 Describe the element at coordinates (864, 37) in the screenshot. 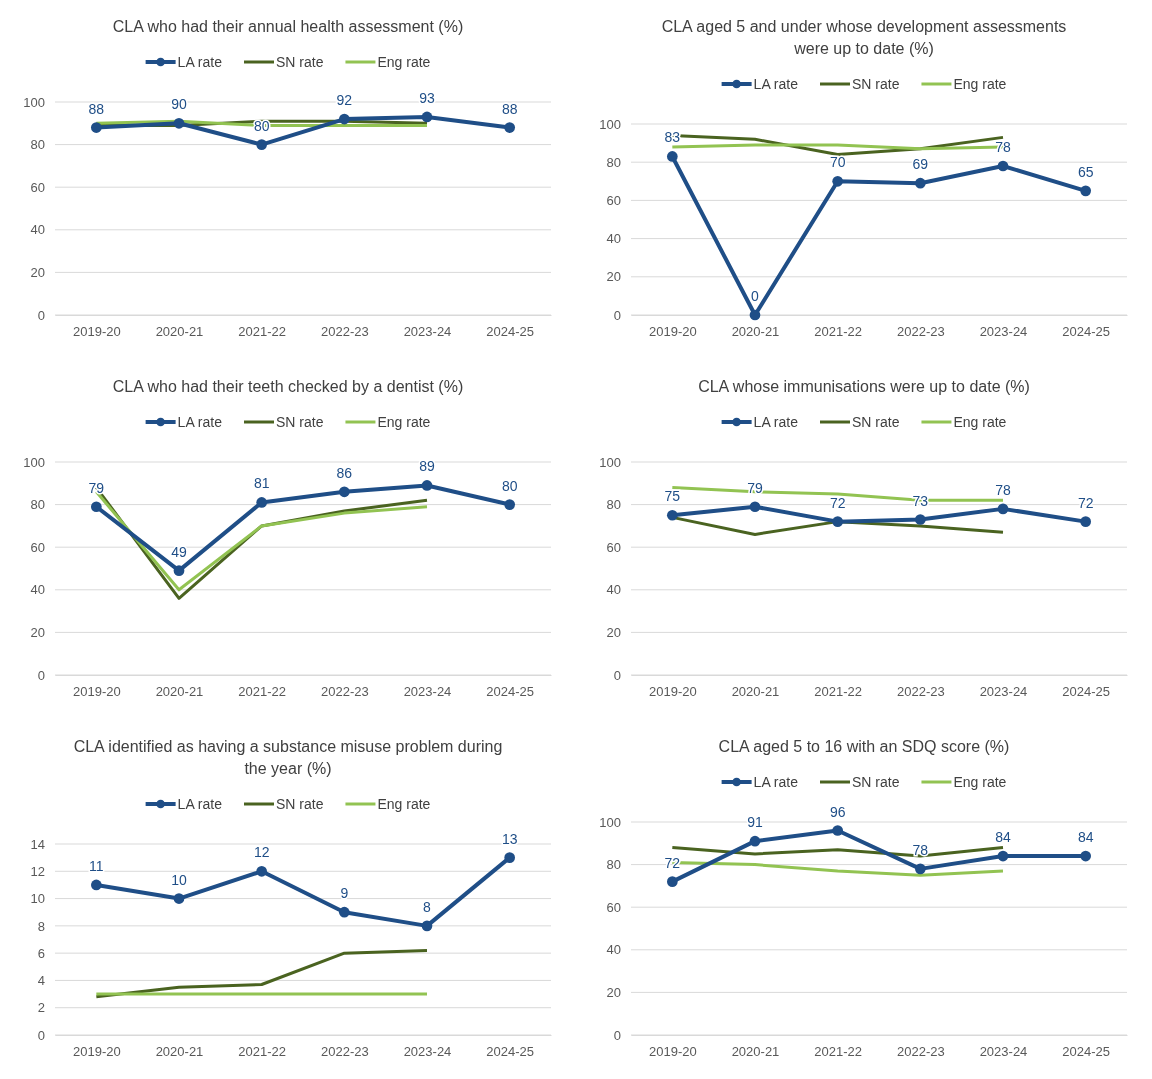

I see `chart-title: CLA aged 5 and under whose development assessments were up to date (%)` at that location.